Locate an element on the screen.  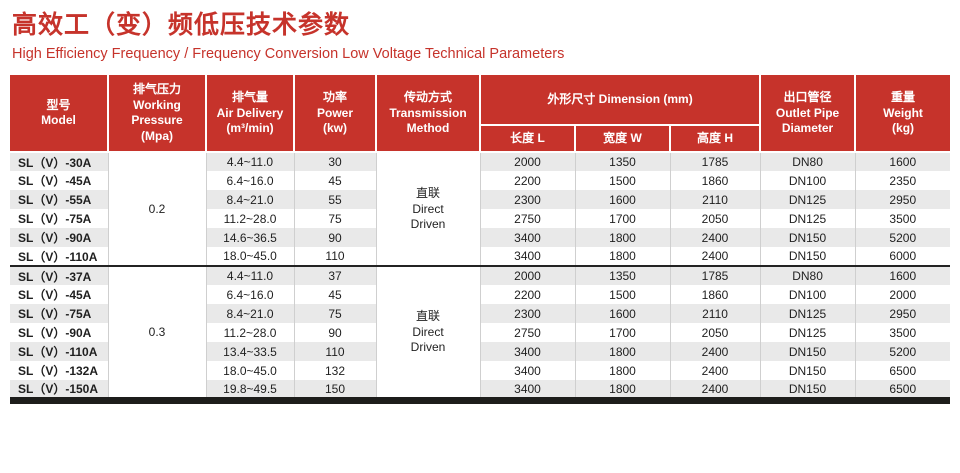
air-delivery-cell: 11.2~28.0 is located at coordinates (250, 333).